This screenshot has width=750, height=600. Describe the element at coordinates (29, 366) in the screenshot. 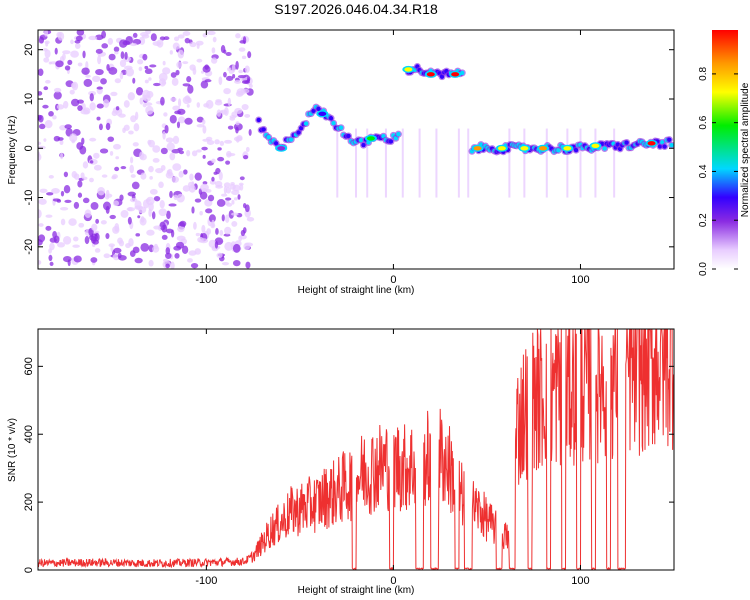

I see `snr-y-tick-label: 600` at that location.